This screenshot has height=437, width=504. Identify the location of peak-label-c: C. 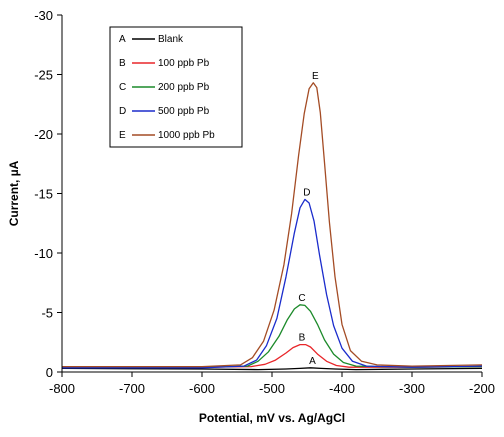
(301, 298).